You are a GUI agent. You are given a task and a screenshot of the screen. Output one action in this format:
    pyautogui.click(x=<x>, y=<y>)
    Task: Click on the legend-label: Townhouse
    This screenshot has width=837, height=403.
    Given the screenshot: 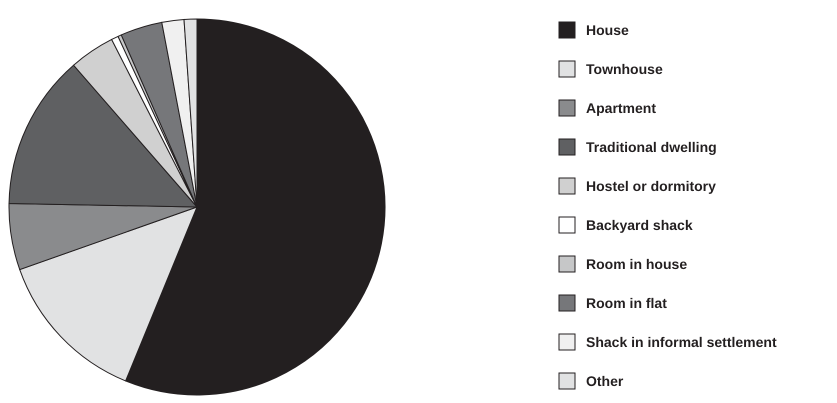 What is the action you would take?
    pyautogui.click(x=624, y=69)
    